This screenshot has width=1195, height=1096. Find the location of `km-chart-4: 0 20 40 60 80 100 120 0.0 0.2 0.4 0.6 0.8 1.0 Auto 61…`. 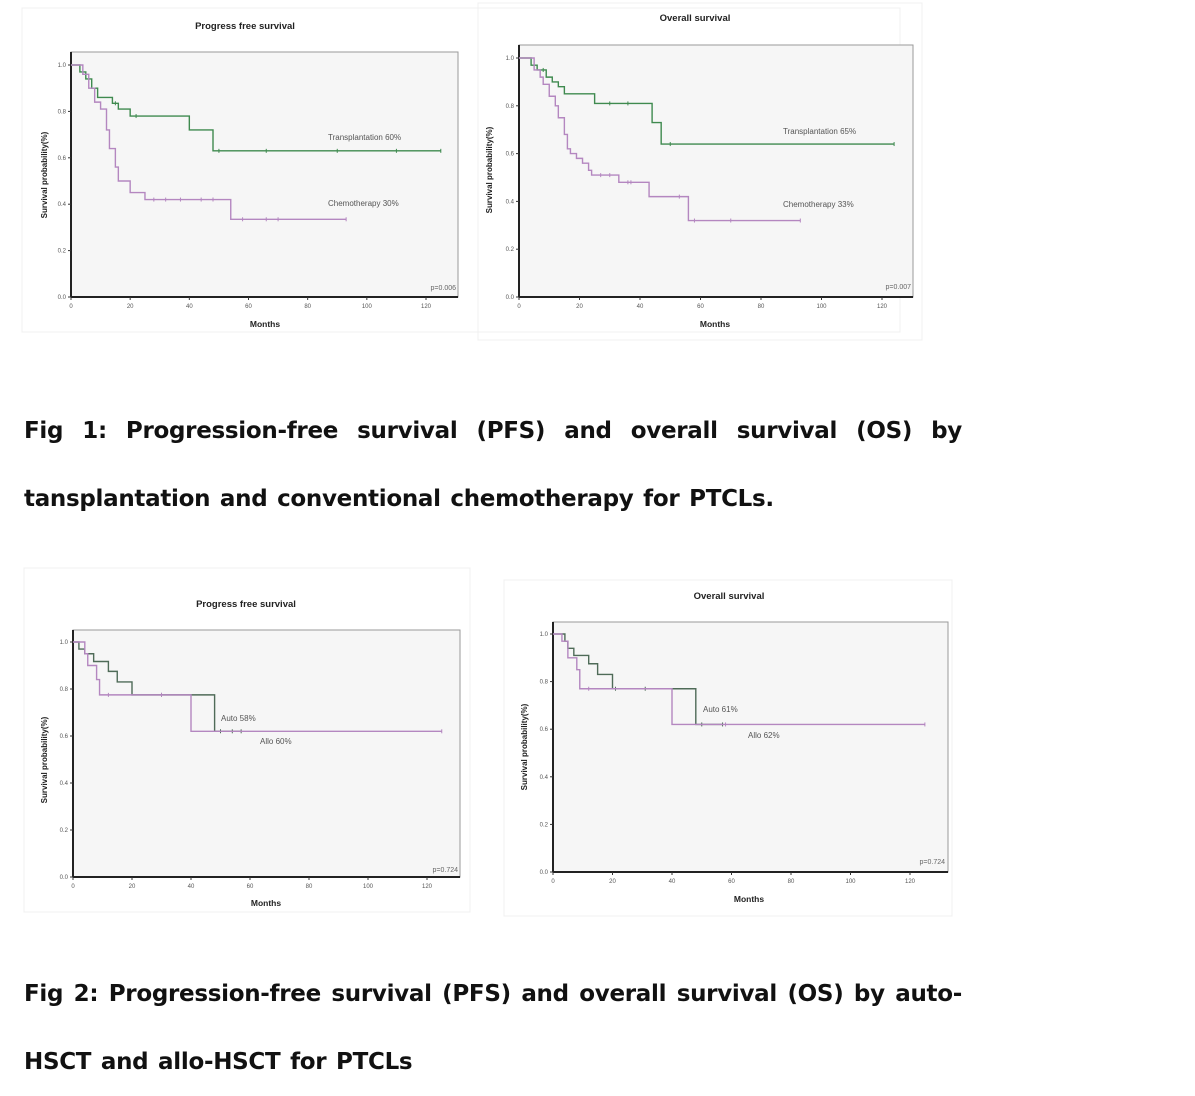

km-chart-4: 0 20 40 60 80 100 120 0.0 0.2 0.4 0.6 0.8 1.0 Auto 61… is located at coordinates (728, 748).